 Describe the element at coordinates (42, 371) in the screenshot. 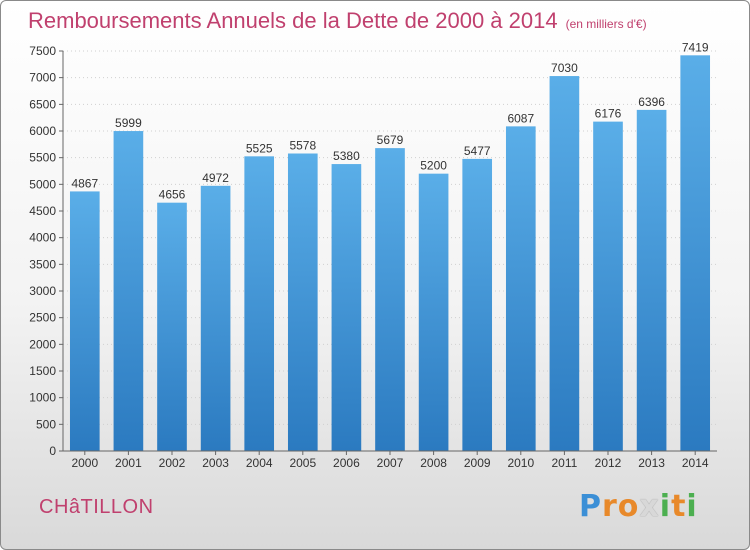

I see `y-tick-label: 1500` at that location.